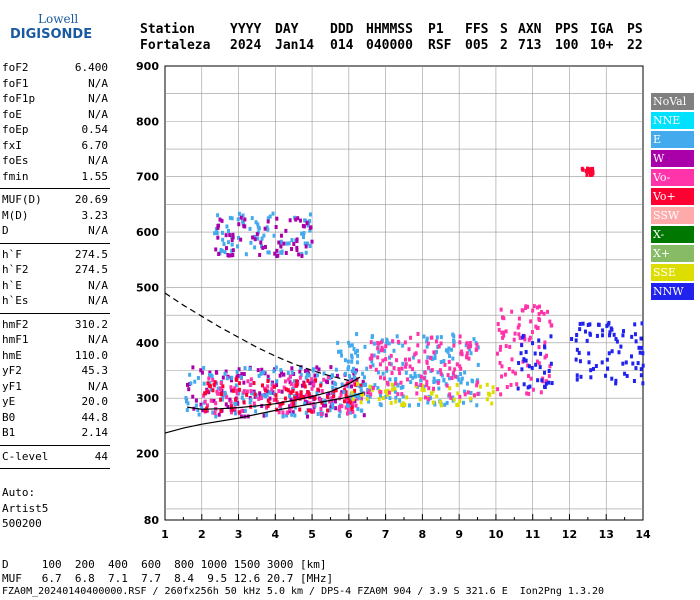  I want to click on param-name: foF1, so click(15, 83).